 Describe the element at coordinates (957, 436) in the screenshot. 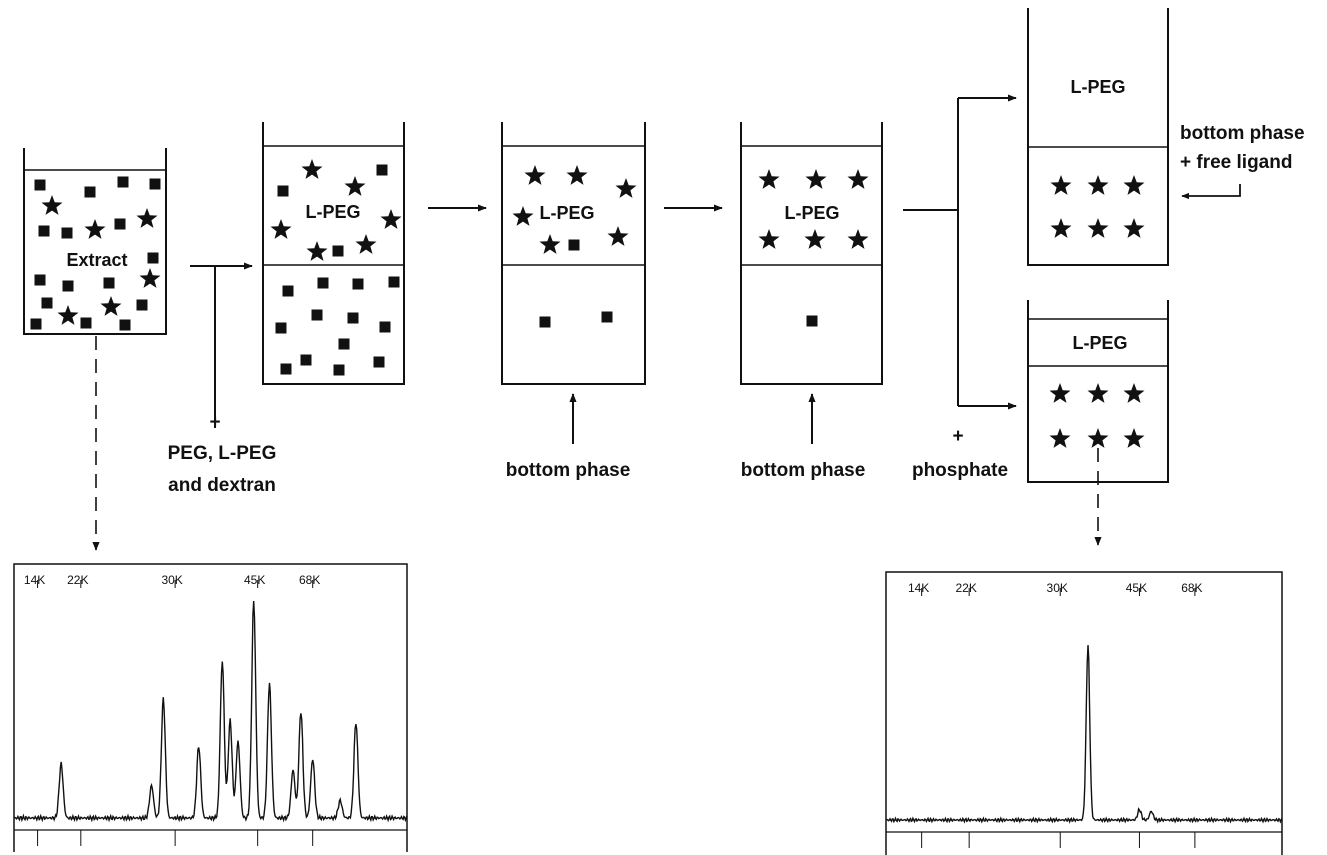

I see `plus-sign-phosphate: +` at that location.